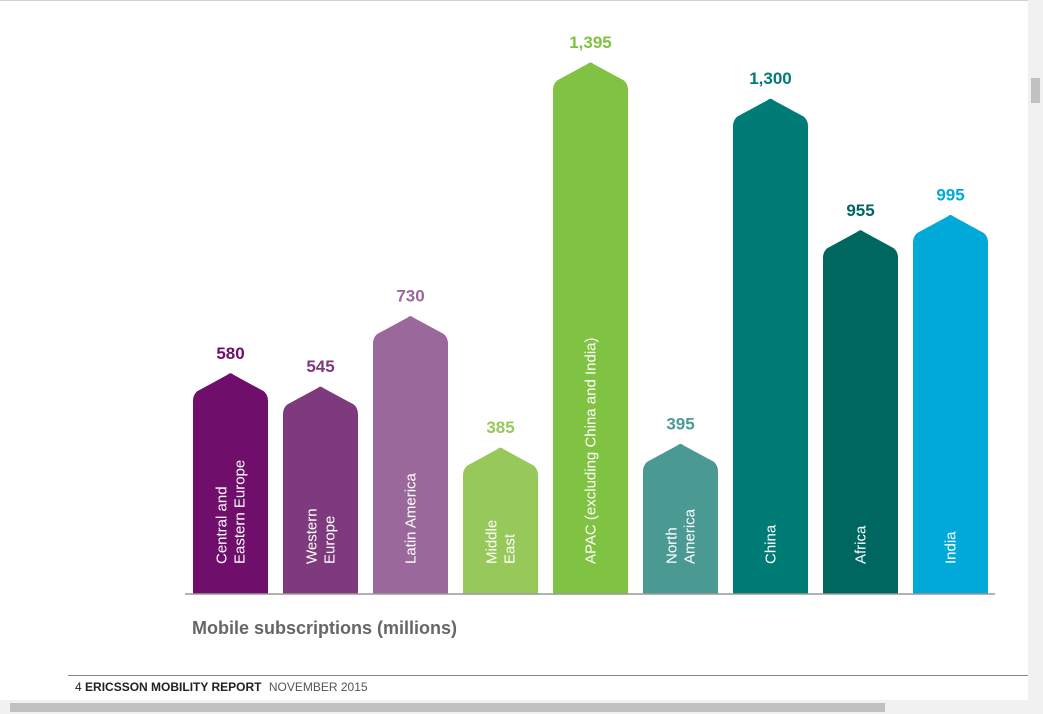 The height and width of the screenshot is (714, 1043). Describe the element at coordinates (312, 536) in the screenshot. I see `category-label-line: Western` at that location.